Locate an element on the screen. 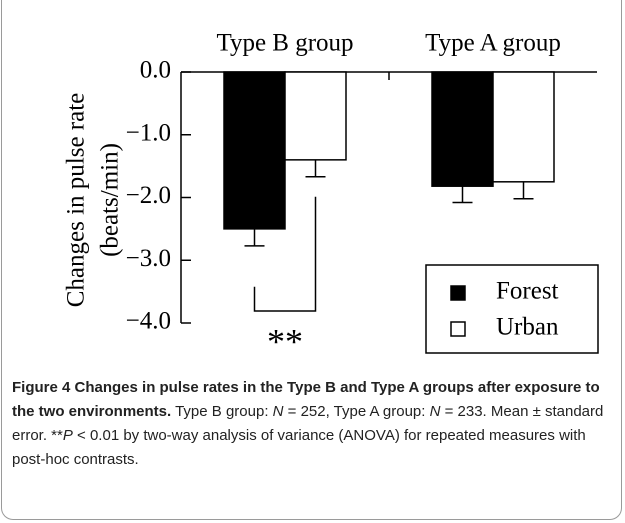 The image size is (625, 523). y-tick-label: −1.0 is located at coordinates (148, 132).